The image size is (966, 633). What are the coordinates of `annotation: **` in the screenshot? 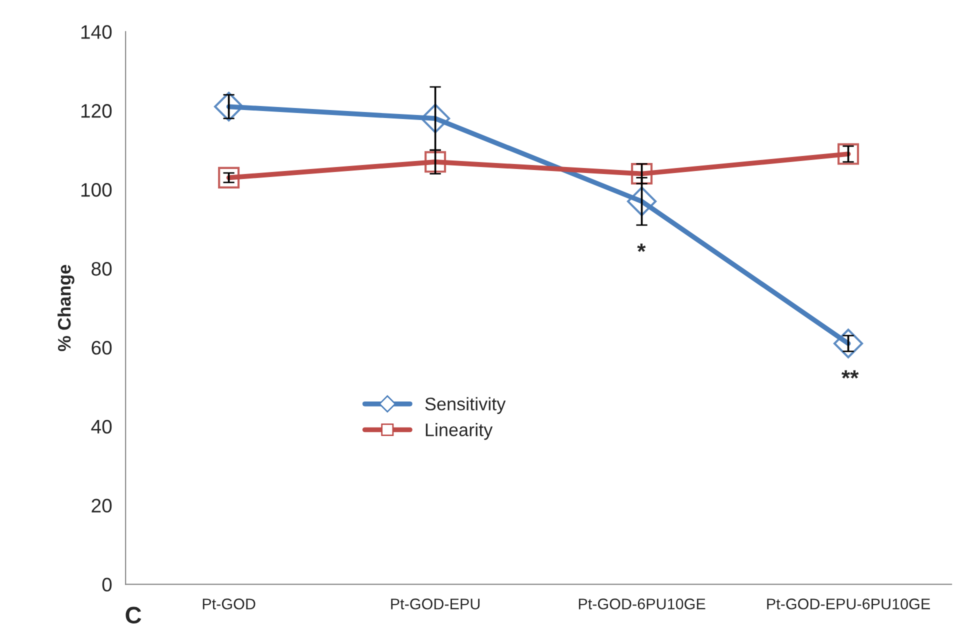 It's located at (850, 374).